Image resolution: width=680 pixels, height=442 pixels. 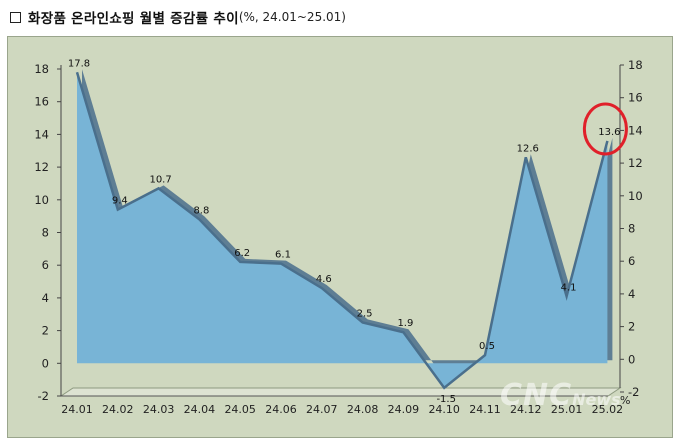 I want to click on x-tick-label: 24.09, so click(x=404, y=409).